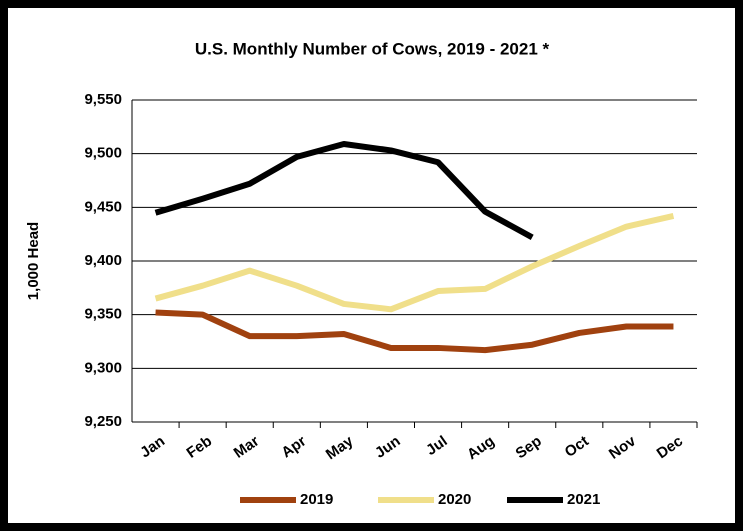 This screenshot has width=743, height=531. Describe the element at coordinates (103, 314) in the screenshot. I see `y-tick-label: 9,350` at that location.